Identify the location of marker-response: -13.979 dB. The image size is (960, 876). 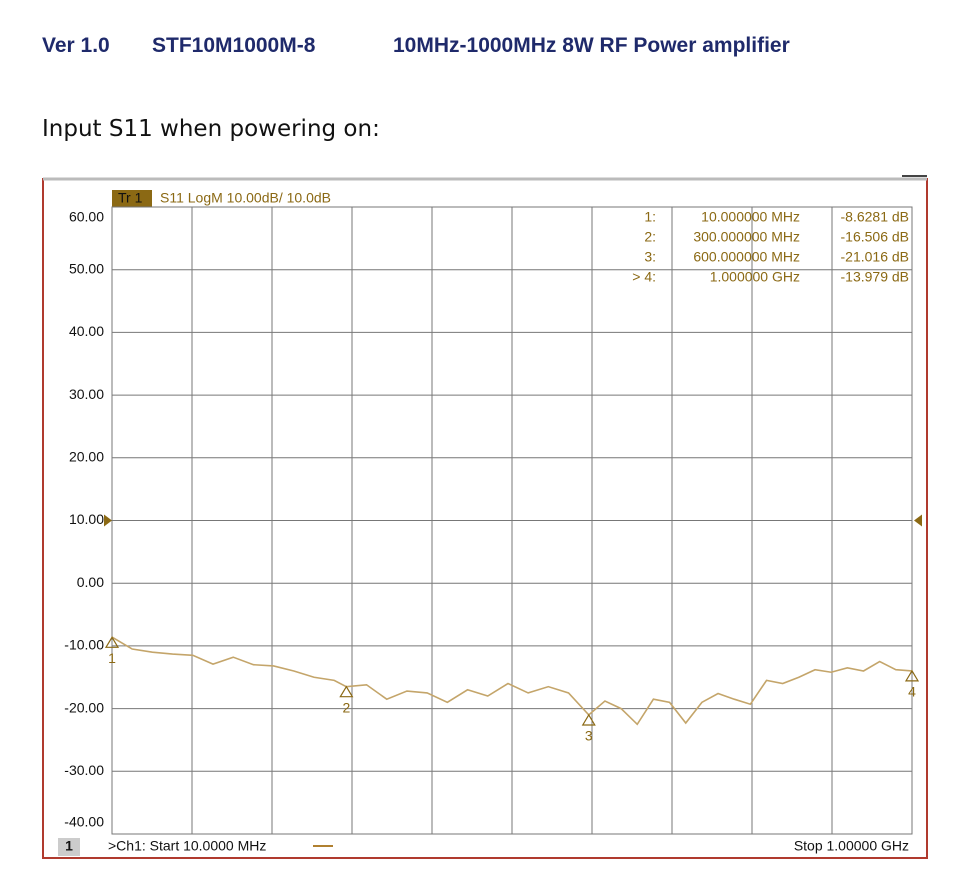
(875, 277).